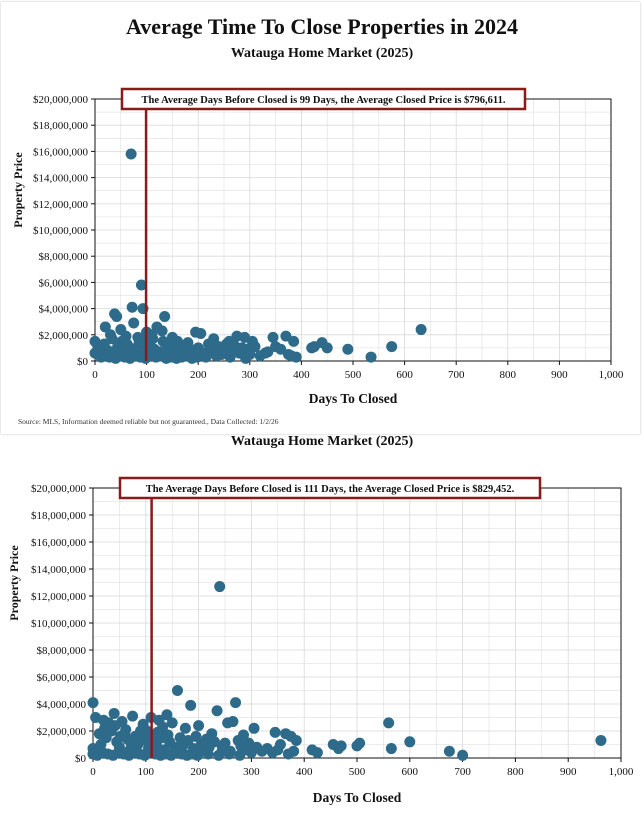 This screenshot has width=644, height=817. Describe the element at coordinates (322, 441) in the screenshot. I see `second-chart-subtitle: Watauga Home Market (2025)` at that location.